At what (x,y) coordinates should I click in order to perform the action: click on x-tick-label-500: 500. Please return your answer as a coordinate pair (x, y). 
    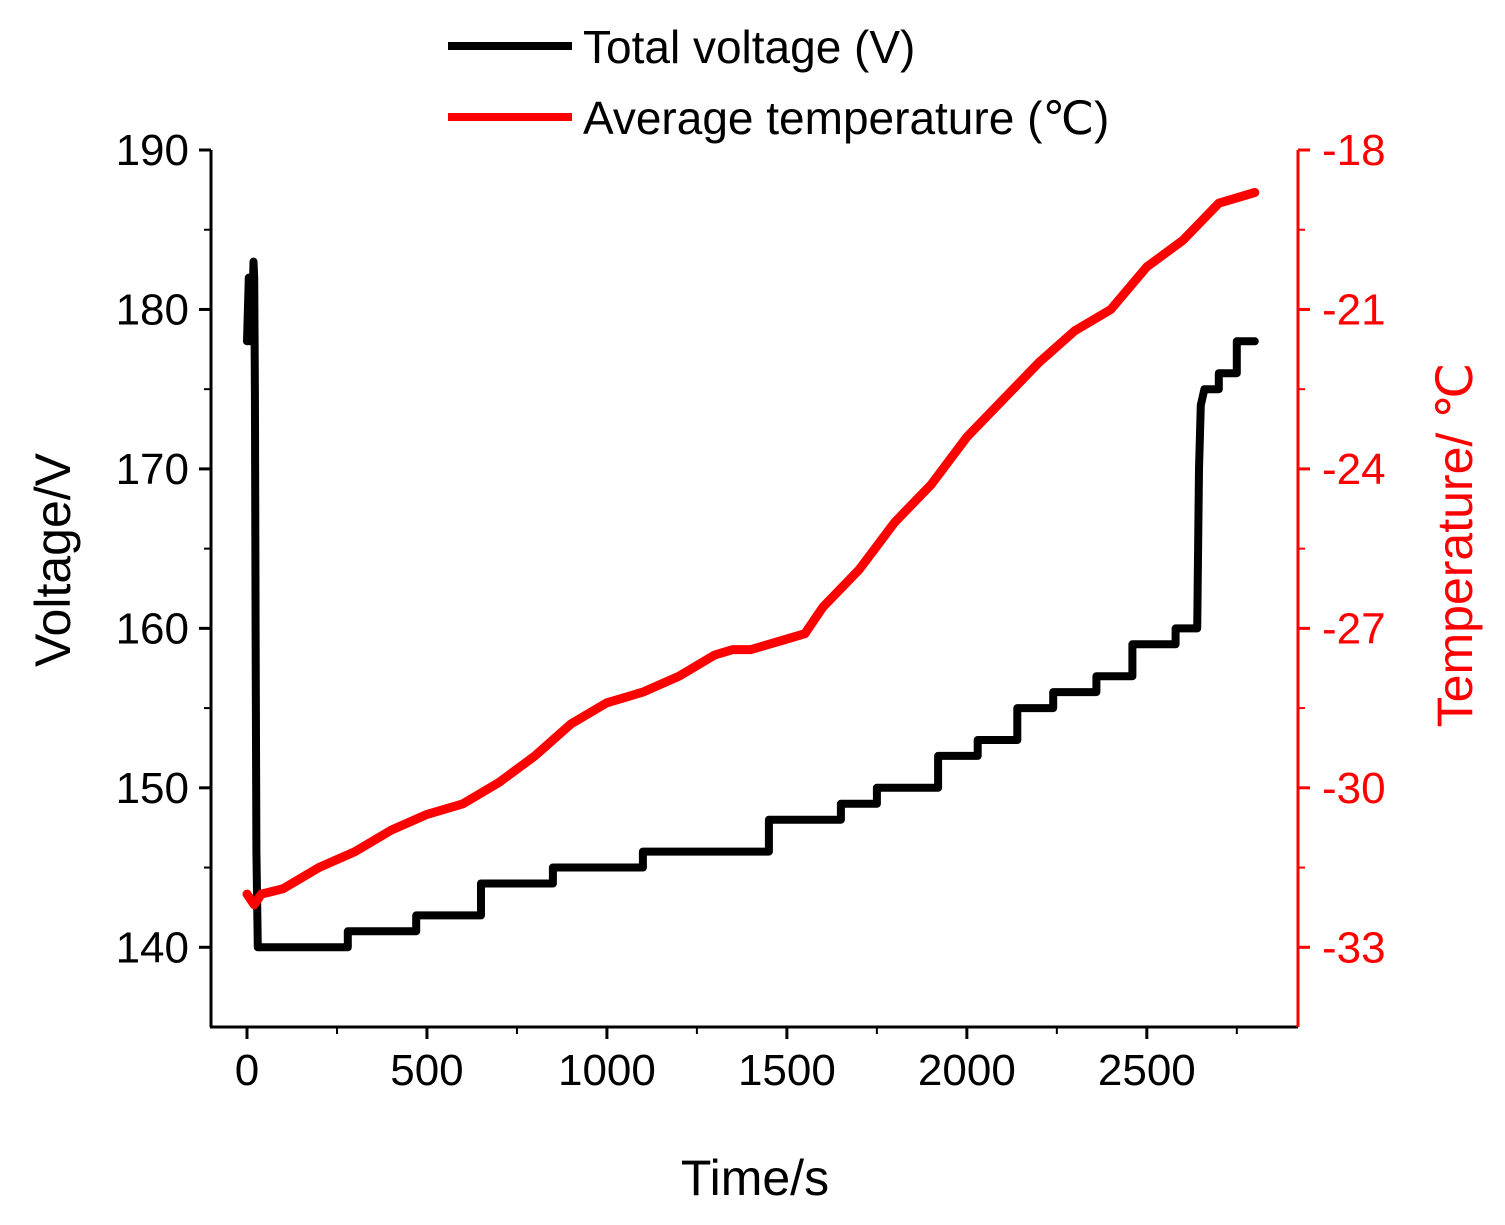
    Looking at the image, I should click on (426, 1070).